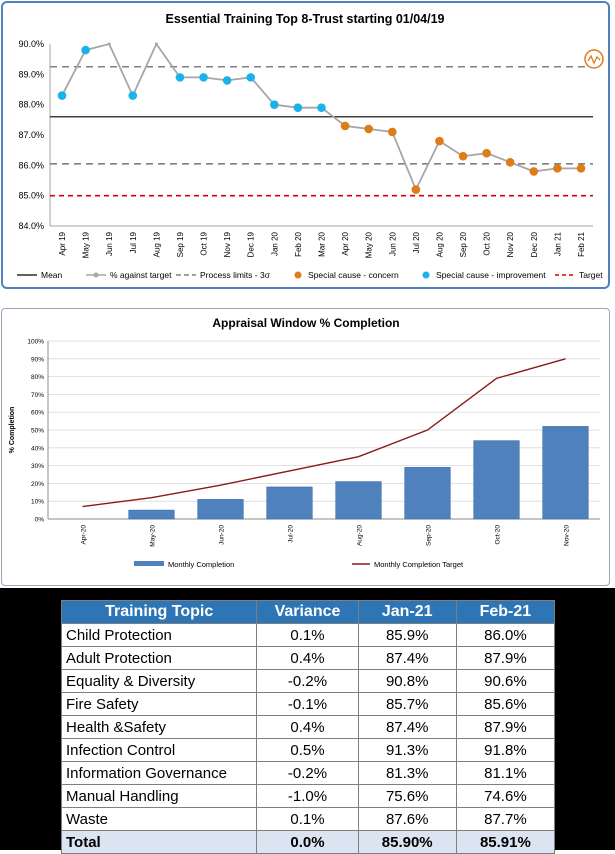 The width and height of the screenshot is (615, 854). What do you see at coordinates (505, 704) in the screenshot?
I see `value-cell: 85.6%` at bounding box center [505, 704].